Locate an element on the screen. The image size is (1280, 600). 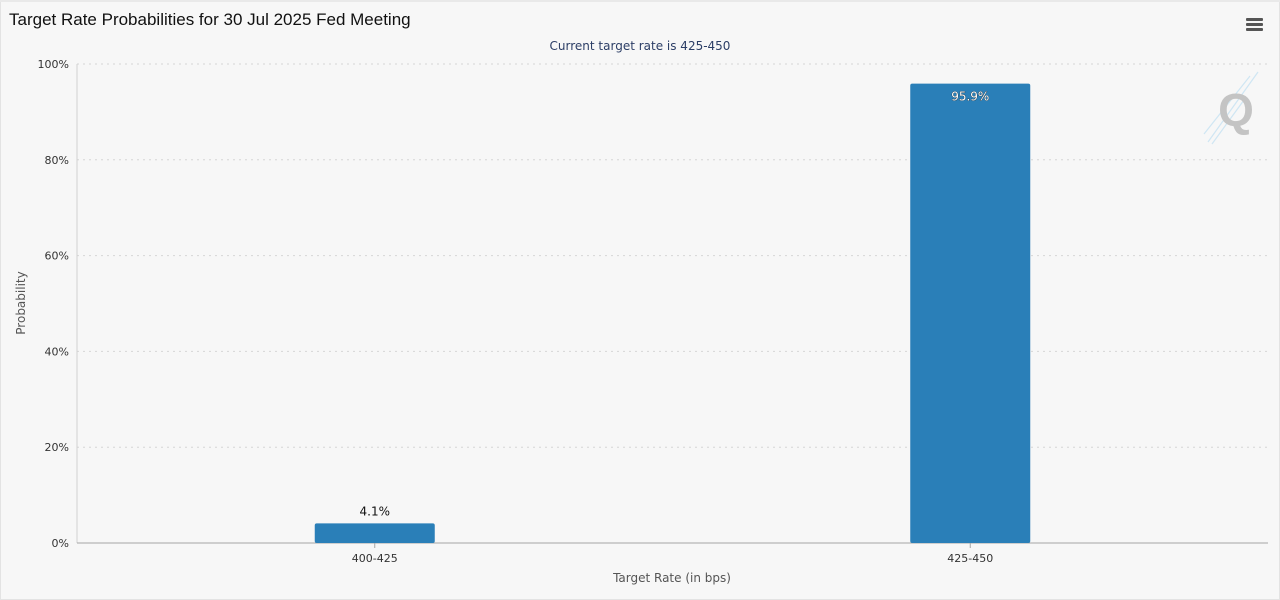
y-tick-label: 40% is located at coordinates (57, 351).